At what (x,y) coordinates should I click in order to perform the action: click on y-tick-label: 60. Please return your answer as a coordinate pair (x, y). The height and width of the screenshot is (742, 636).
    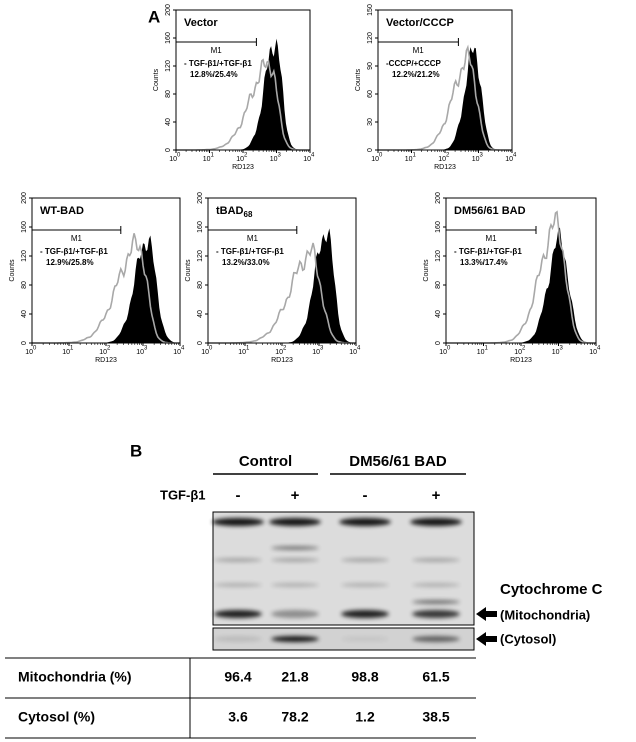
    Looking at the image, I should click on (370, 94).